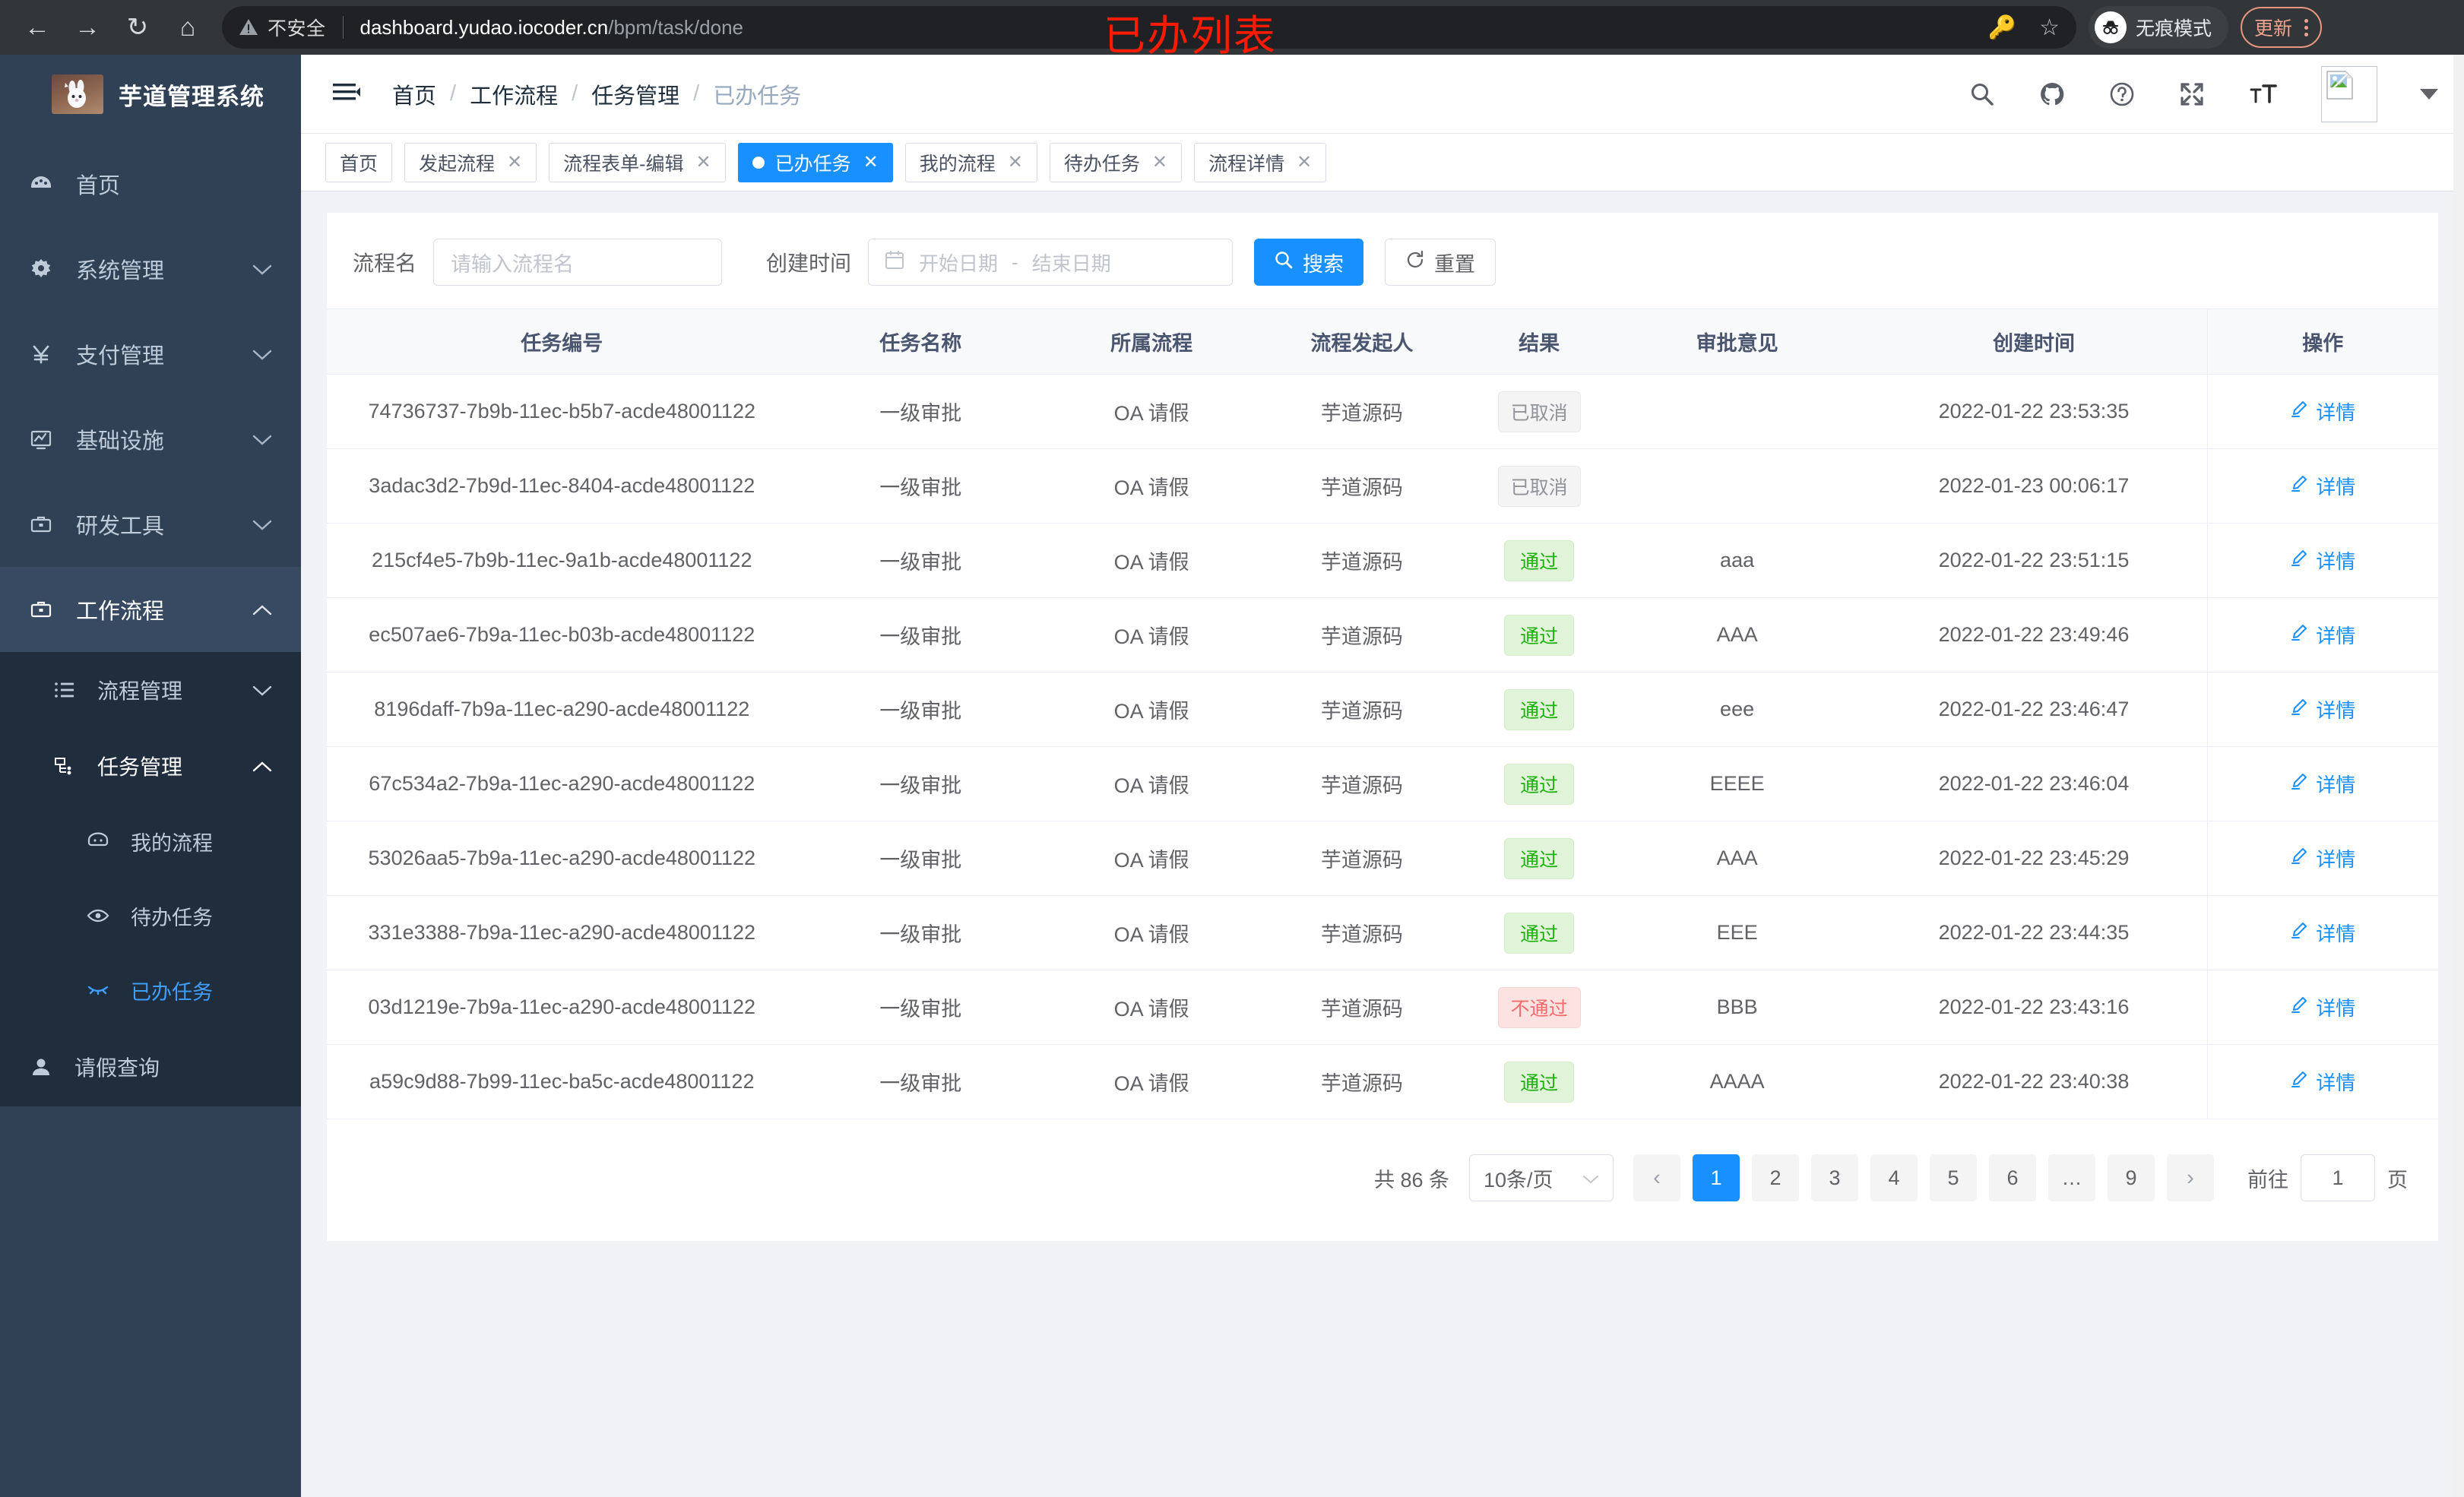  Describe the element at coordinates (1115, 162) in the screenshot. I see `tab-todo-task: 待办任务 ✕` at that location.